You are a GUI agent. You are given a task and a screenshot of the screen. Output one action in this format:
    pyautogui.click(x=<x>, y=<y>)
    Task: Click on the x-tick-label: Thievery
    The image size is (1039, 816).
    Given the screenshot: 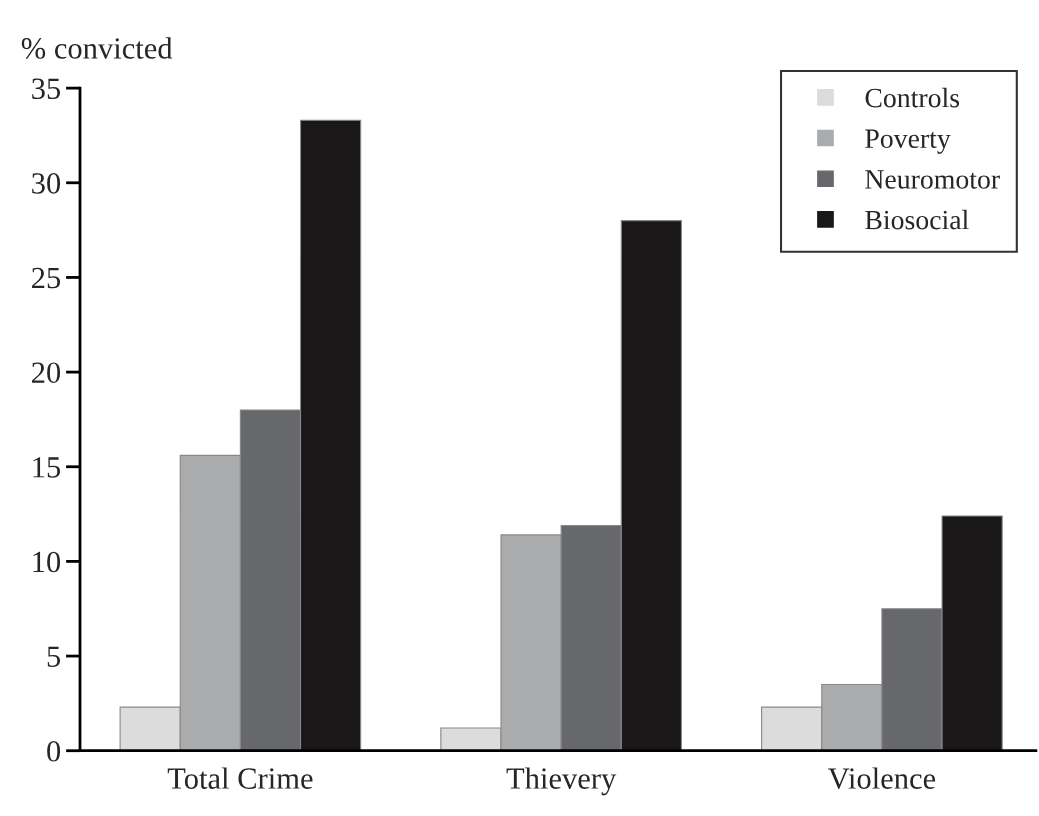 What is the action you would take?
    pyautogui.click(x=561, y=781)
    